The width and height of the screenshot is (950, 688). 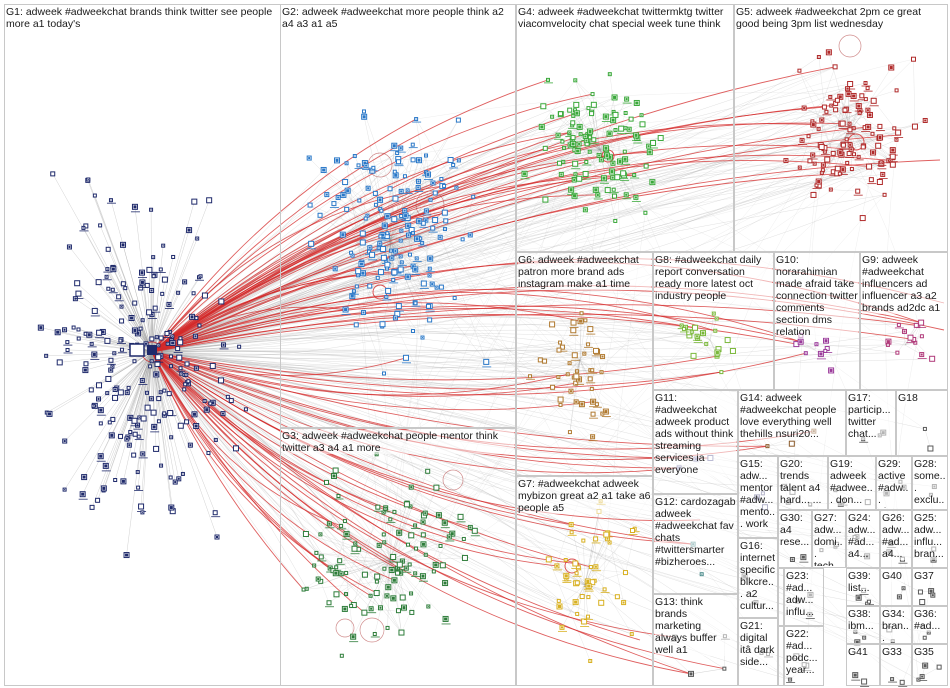 What do you see at coordinates (896, 652) in the screenshot?
I see `group-label-g33: G33` at bounding box center [896, 652].